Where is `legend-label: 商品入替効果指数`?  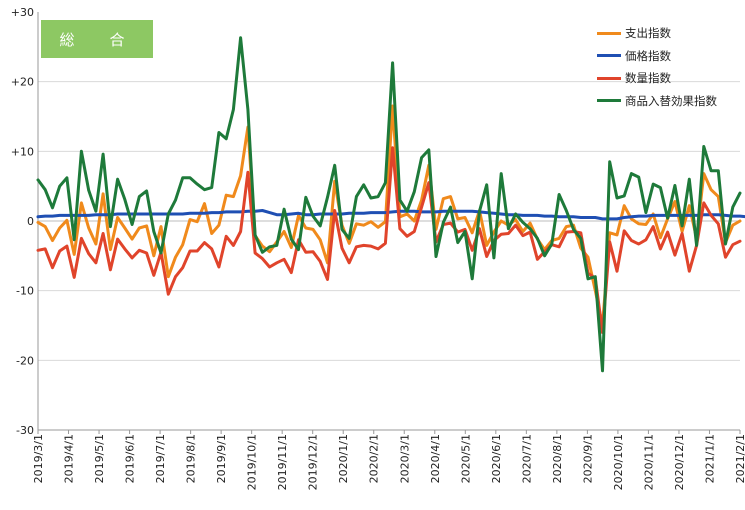 legend-label: 商品入替効果指数 is located at coordinates (671, 100).